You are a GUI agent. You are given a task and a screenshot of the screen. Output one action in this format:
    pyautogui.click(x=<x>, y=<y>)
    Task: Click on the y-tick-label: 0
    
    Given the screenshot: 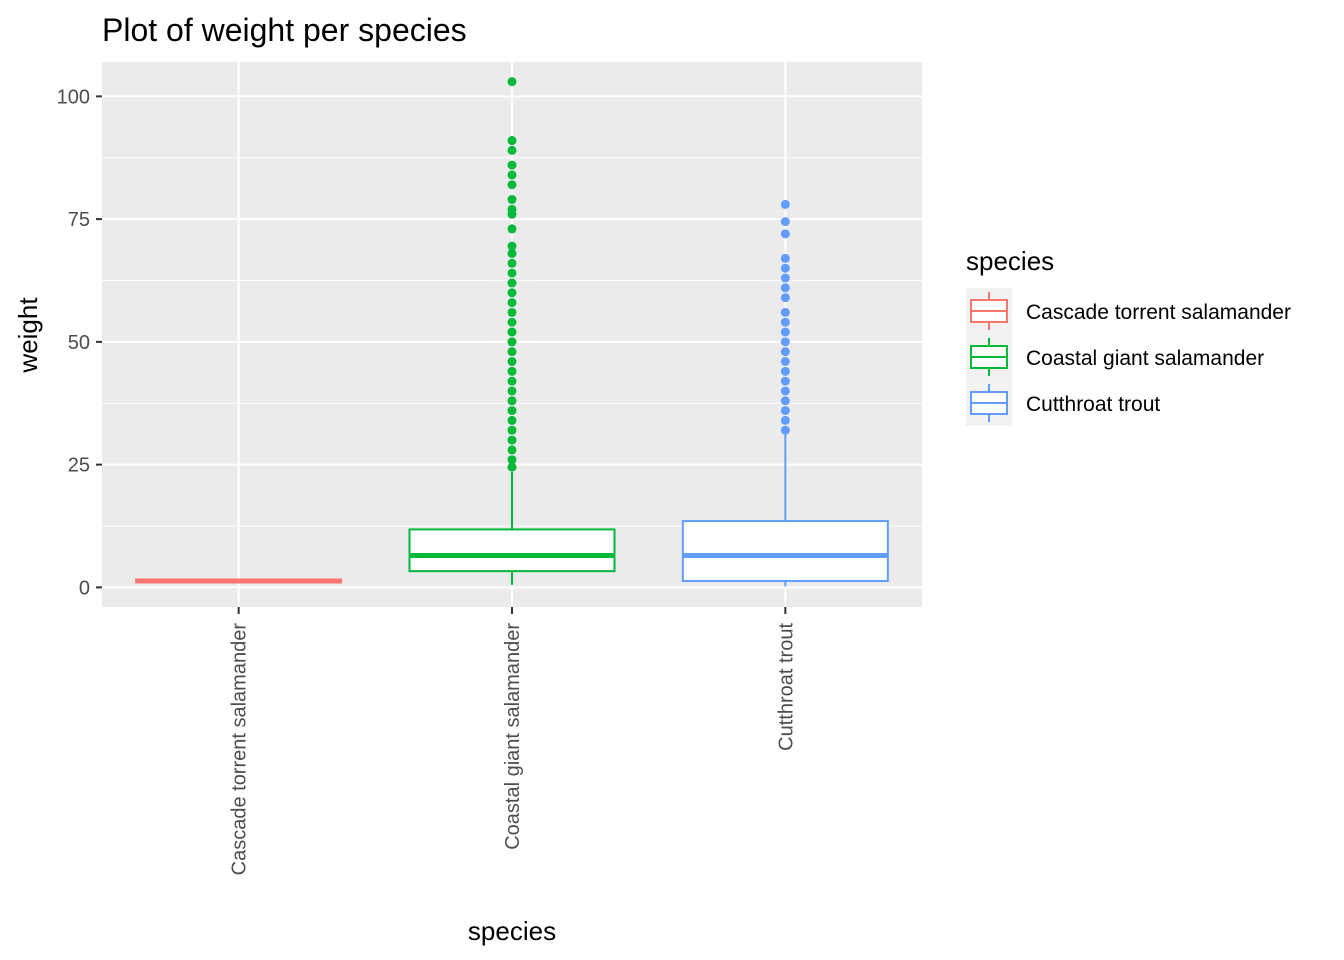 What is the action you would take?
    pyautogui.click(x=84, y=588)
    